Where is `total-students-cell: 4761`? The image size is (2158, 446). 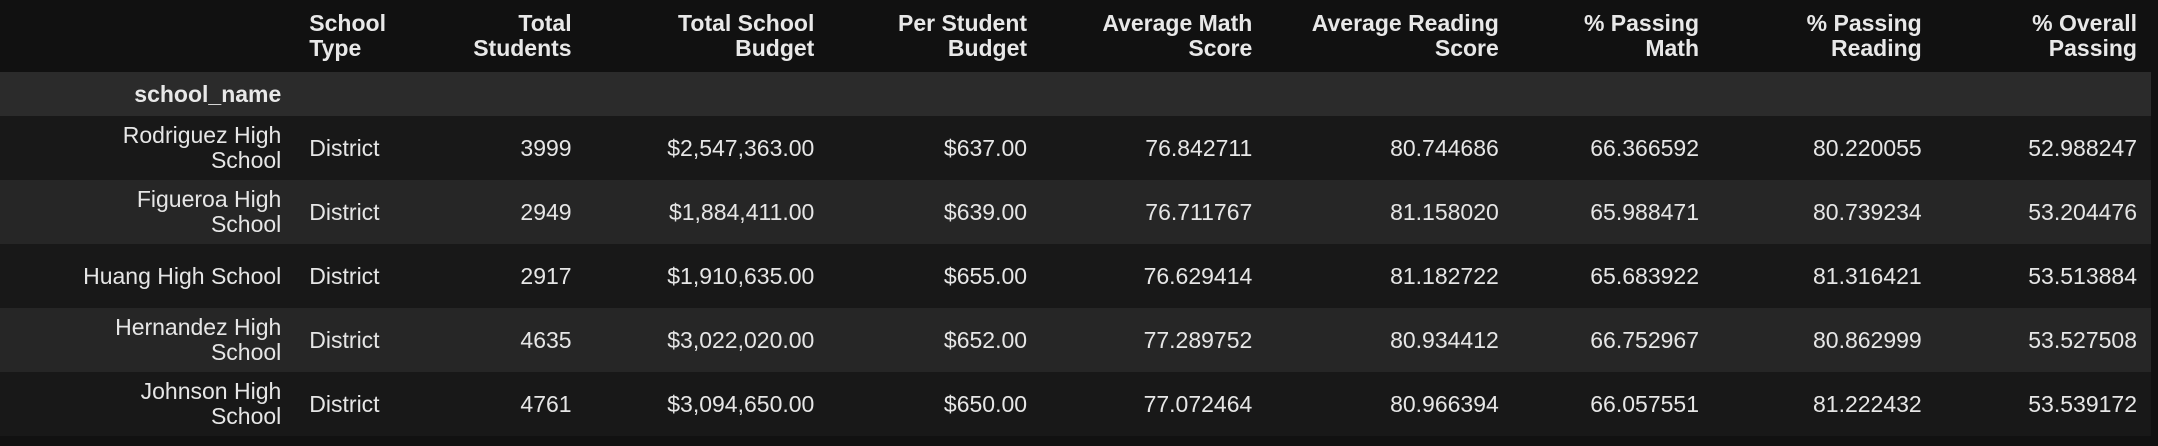 total-students-cell: 4761 is located at coordinates (515, 404).